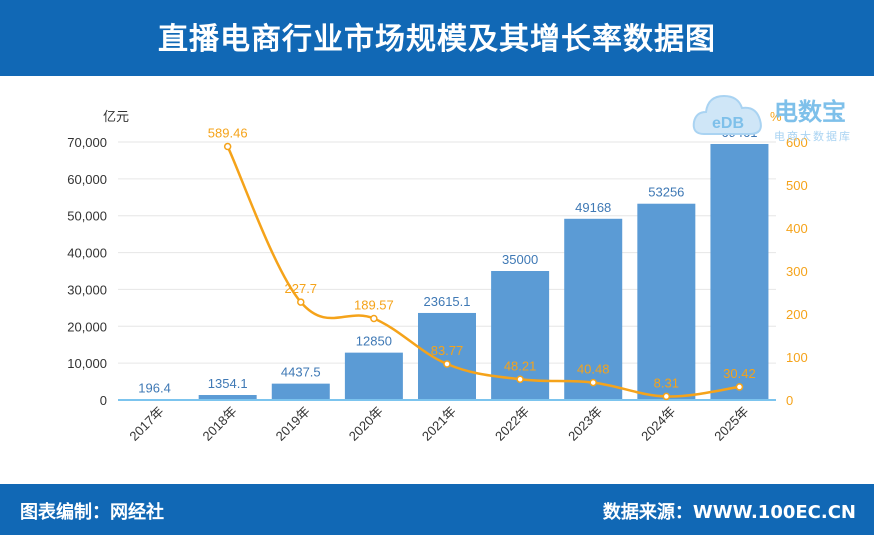 This screenshot has width=874, height=535. I want to click on x-tick-label: 2017年, so click(146, 424).